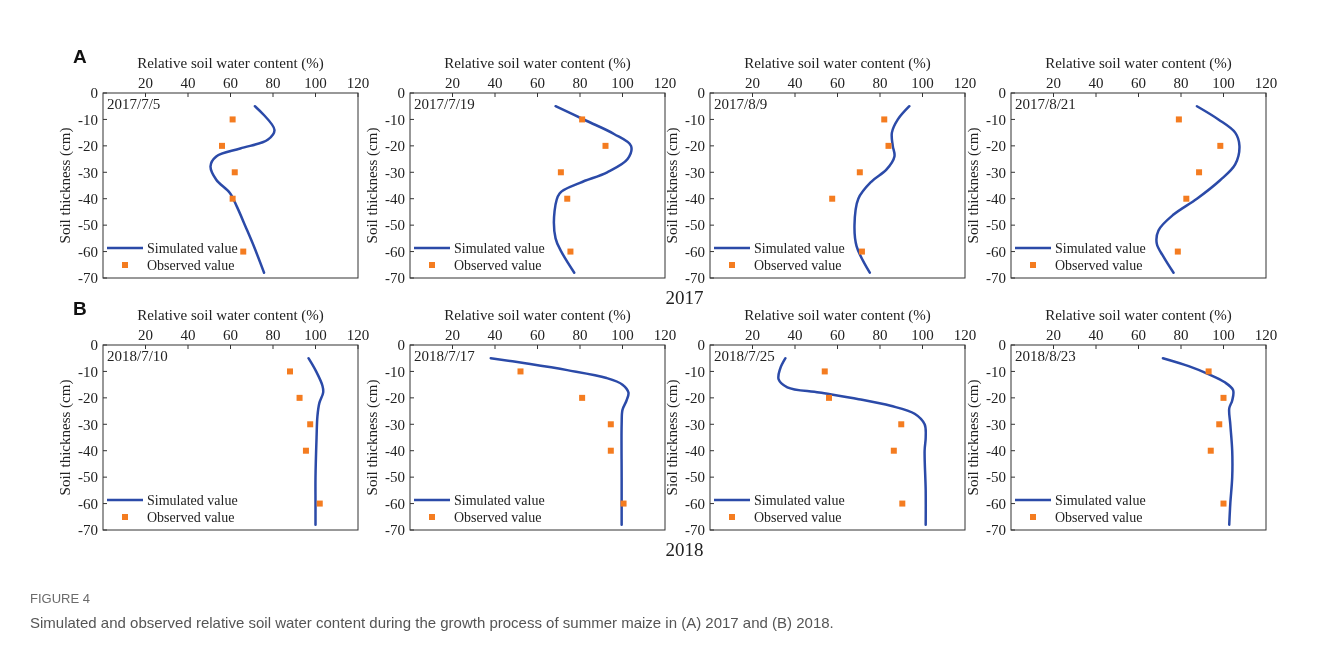  Describe the element at coordinates (80, 308) in the screenshot. I see `text: B` at that location.